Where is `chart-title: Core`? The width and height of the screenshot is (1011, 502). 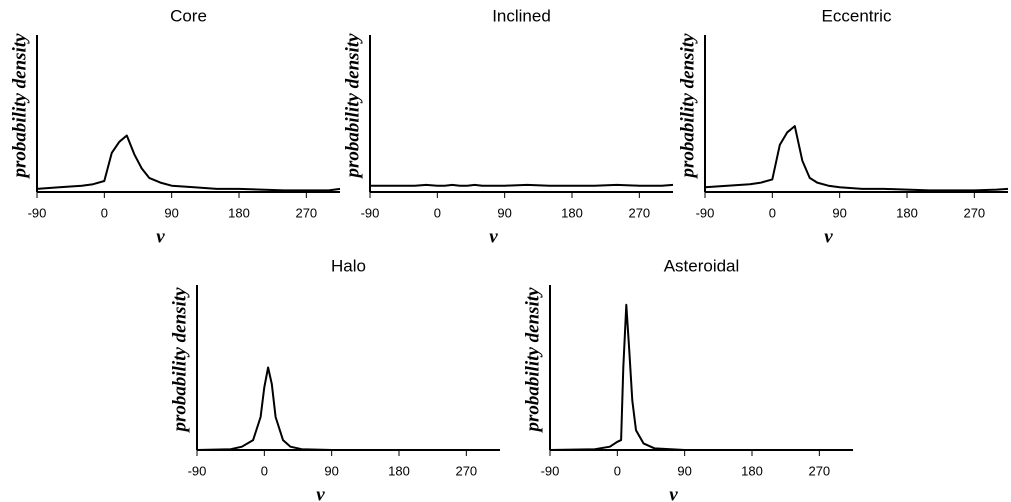 chart-title: Core is located at coordinates (188, 15).